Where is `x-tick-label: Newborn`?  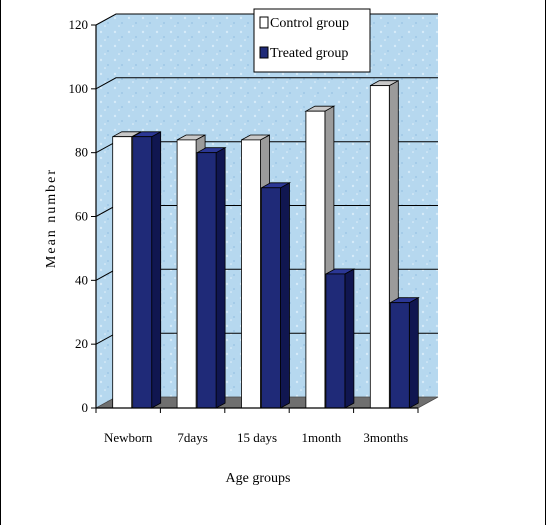 x-tick-label: Newborn is located at coordinates (128, 437).